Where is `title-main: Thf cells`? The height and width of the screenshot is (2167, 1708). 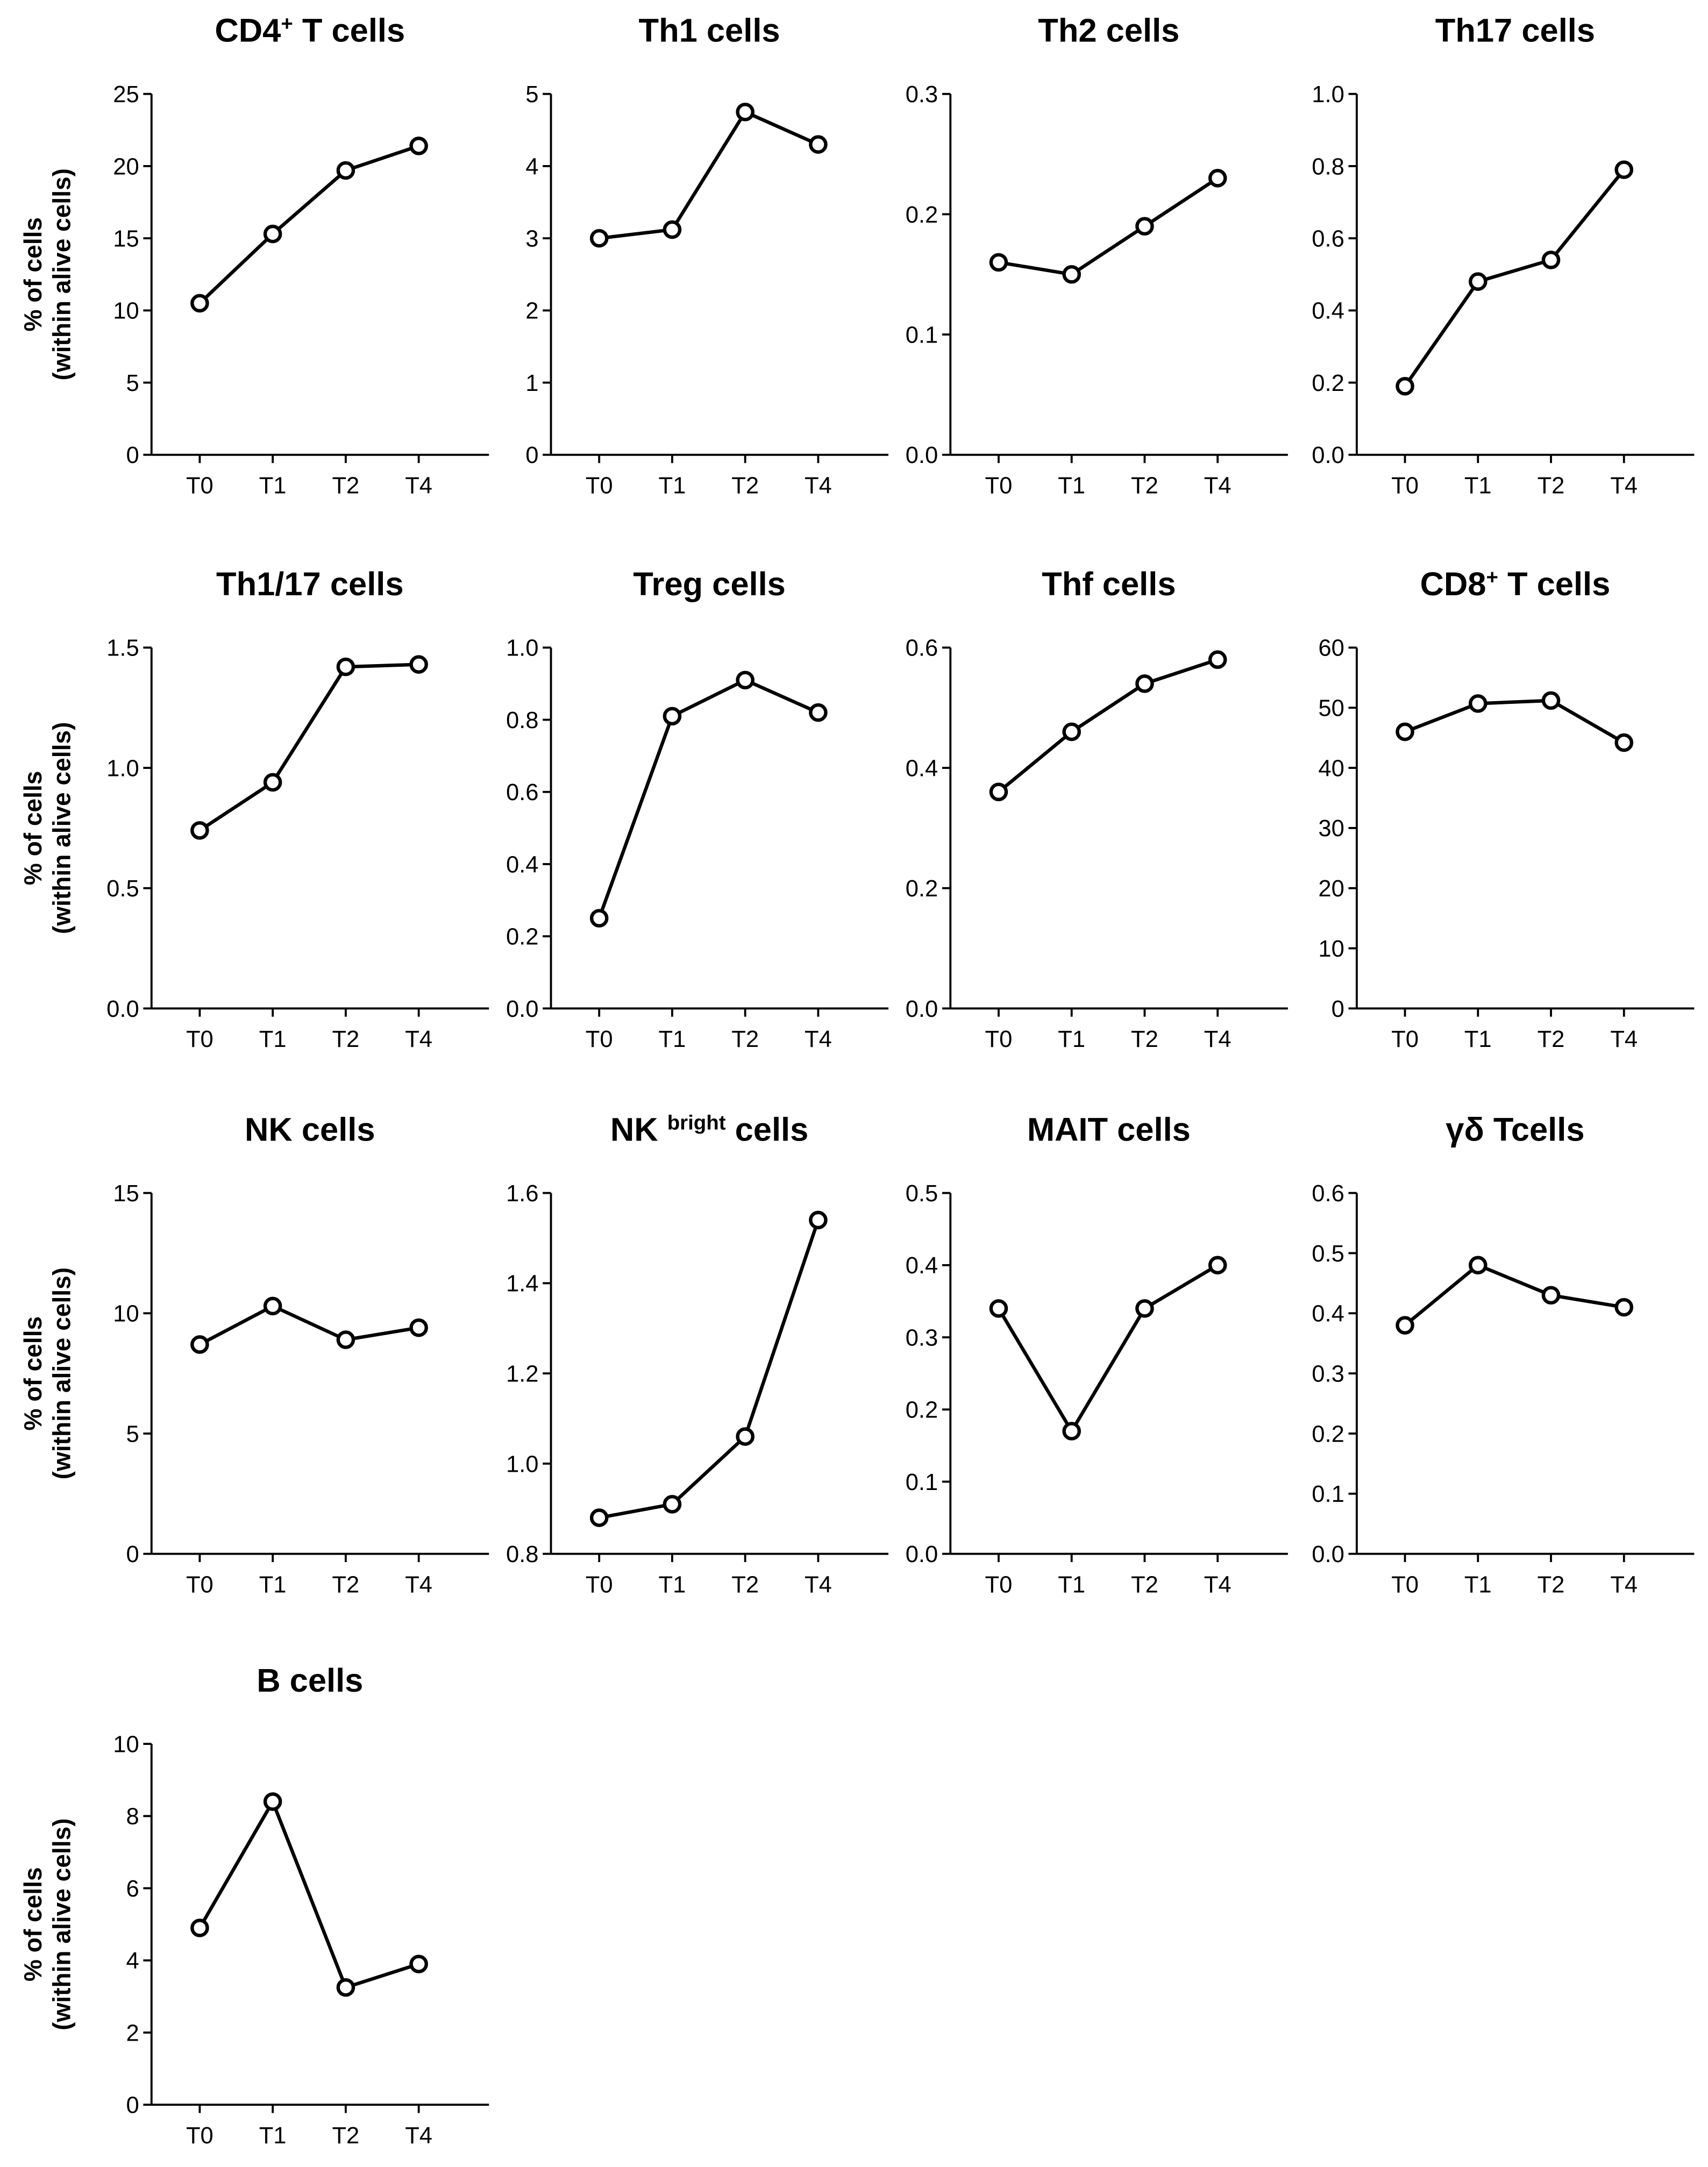
title-main: Thf cells is located at coordinates (1109, 585).